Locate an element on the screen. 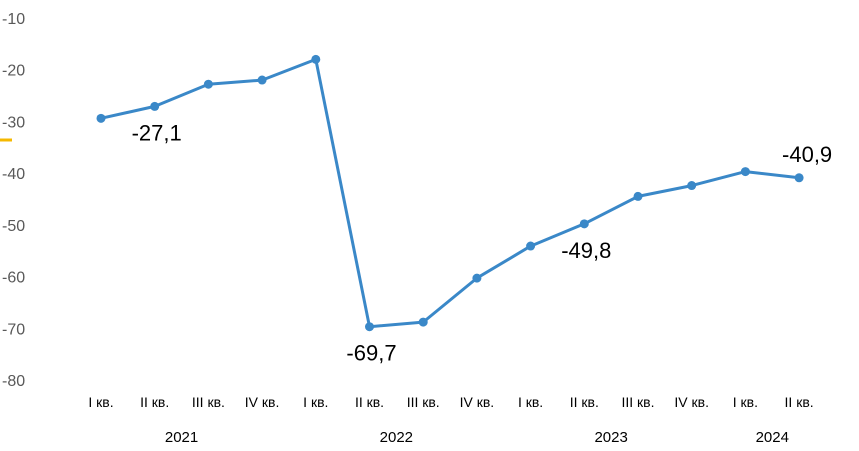 This screenshot has height=451, width=859. year-label: 2022 is located at coordinates (396, 437).